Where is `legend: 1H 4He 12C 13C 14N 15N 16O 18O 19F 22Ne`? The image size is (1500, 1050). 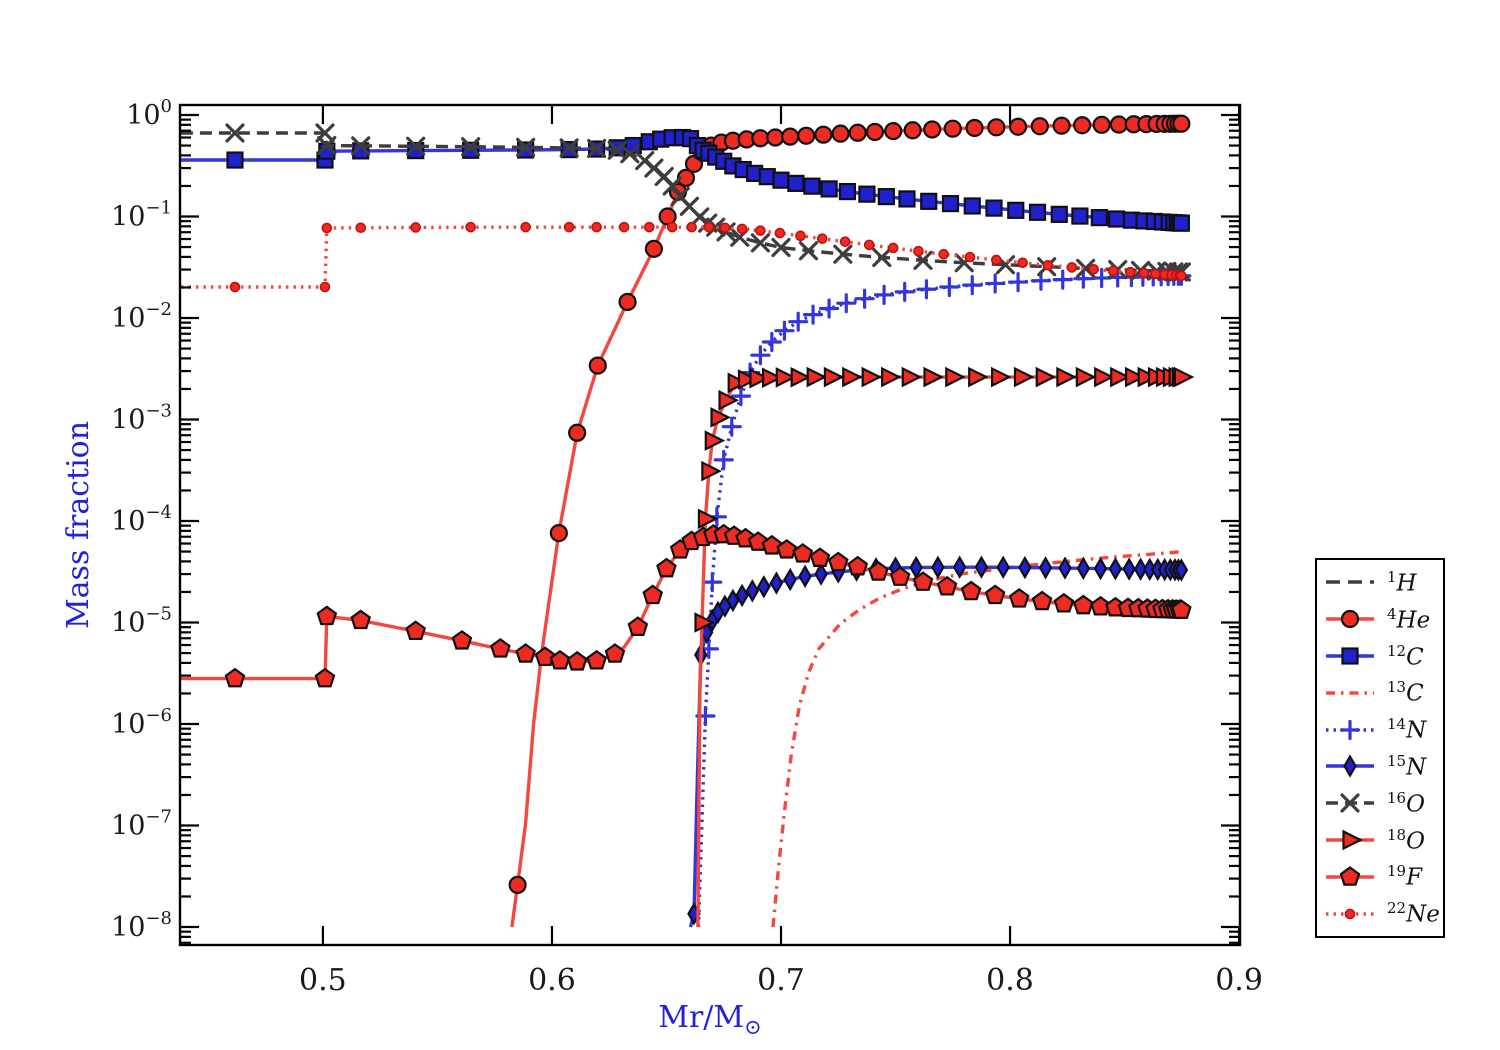 legend: 1H 4He 12C 13C 14N 15N 16O 18O 19F 22Ne is located at coordinates (1380, 748).